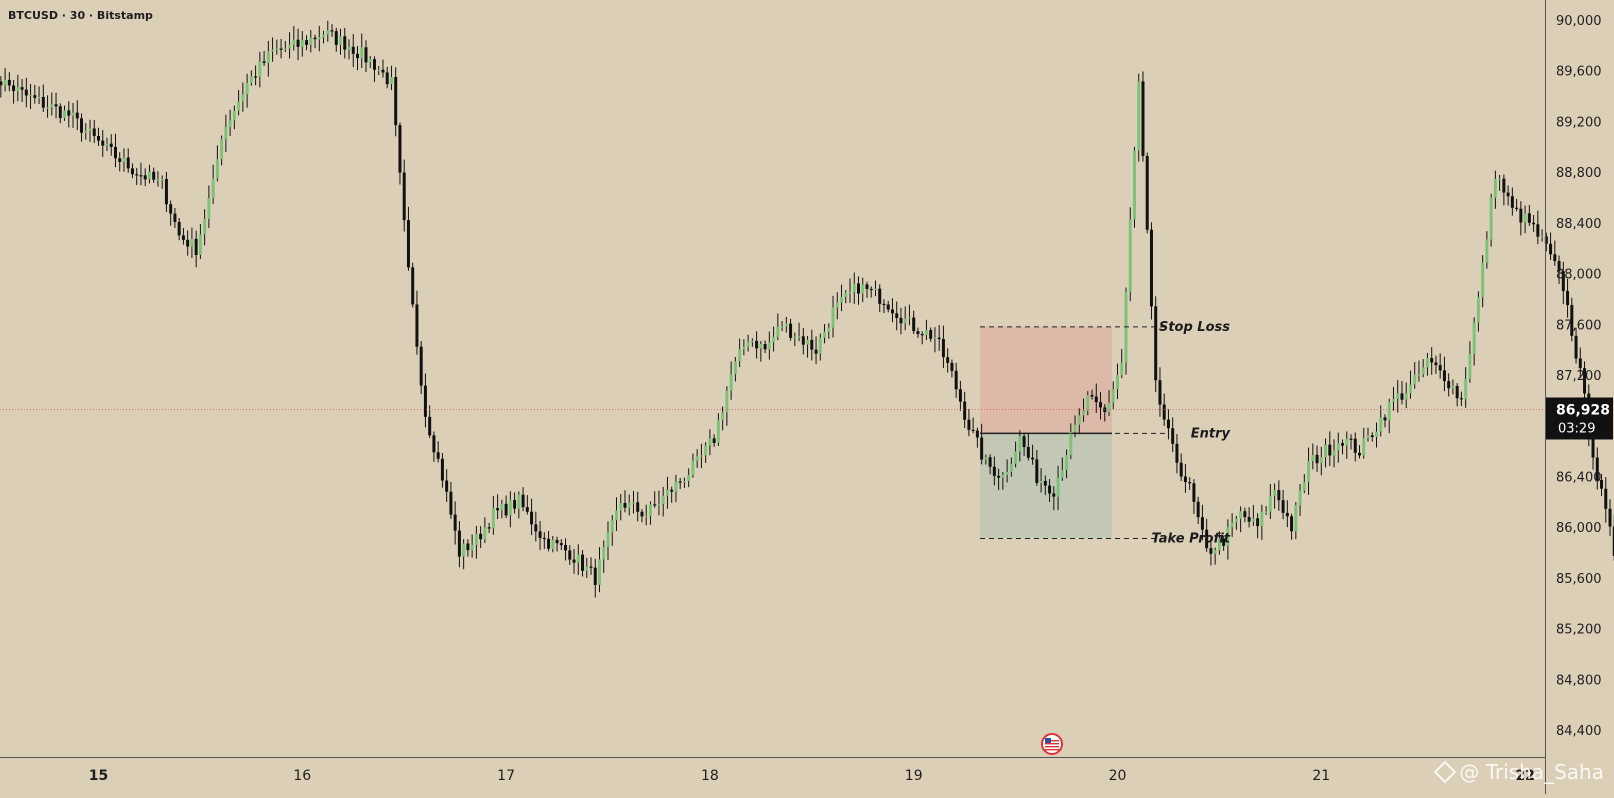 The image size is (1614, 798). What do you see at coordinates (710, 776) in the screenshot?
I see `x-tick-label: 18` at bounding box center [710, 776].